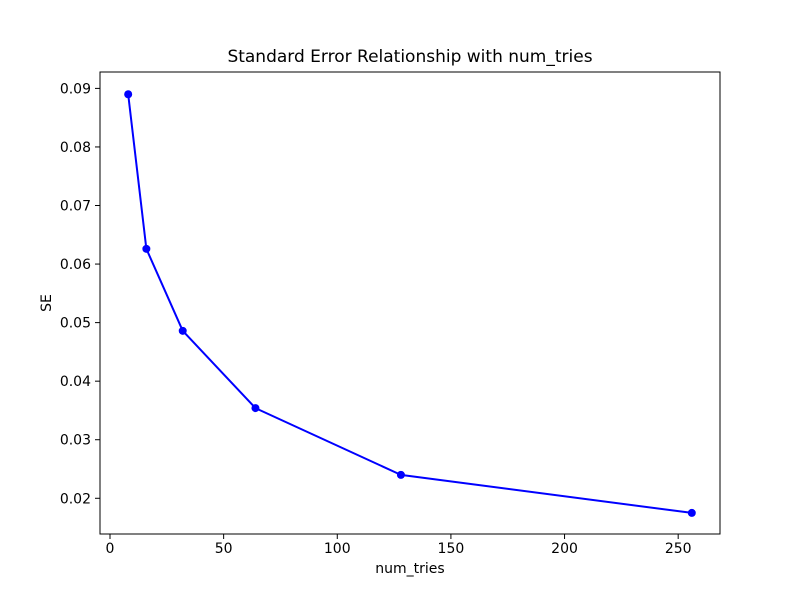  Describe the element at coordinates (75, 207) in the screenshot. I see `y-tick-label: 0.07` at that location.